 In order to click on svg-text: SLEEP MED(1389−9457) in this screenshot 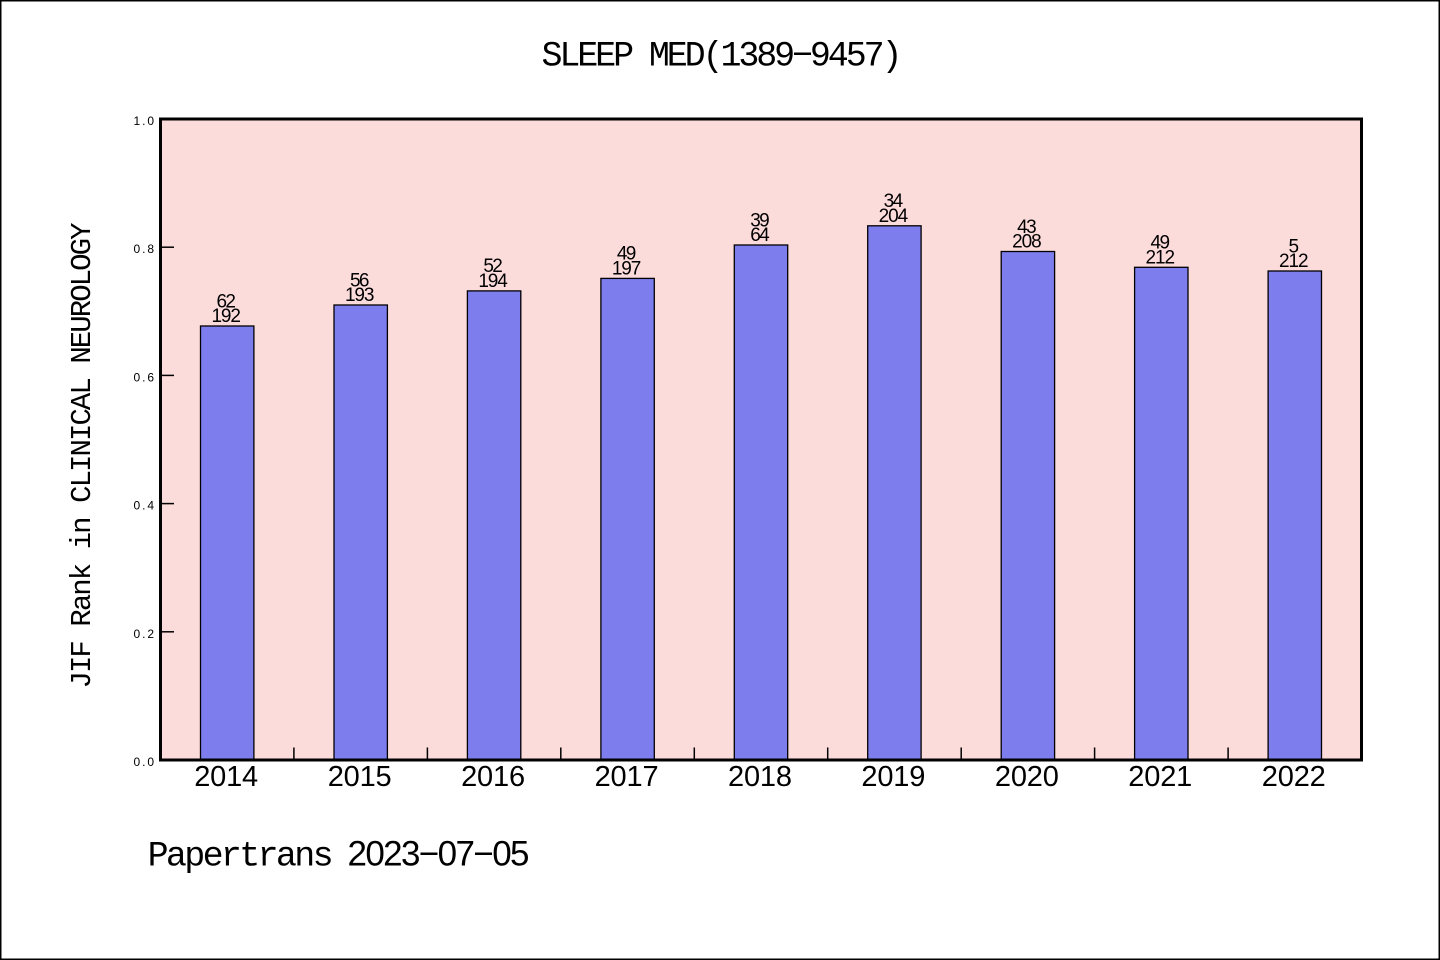, I will do `click(722, 57)`.